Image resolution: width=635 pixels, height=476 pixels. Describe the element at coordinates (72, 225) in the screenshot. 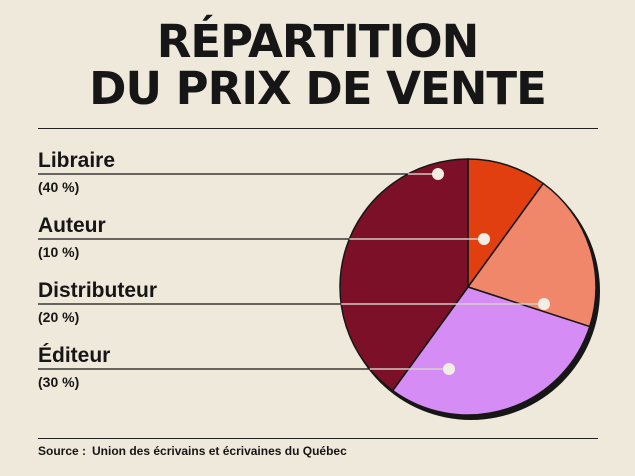

I see `legend-label-auteur: Auteur` at that location.